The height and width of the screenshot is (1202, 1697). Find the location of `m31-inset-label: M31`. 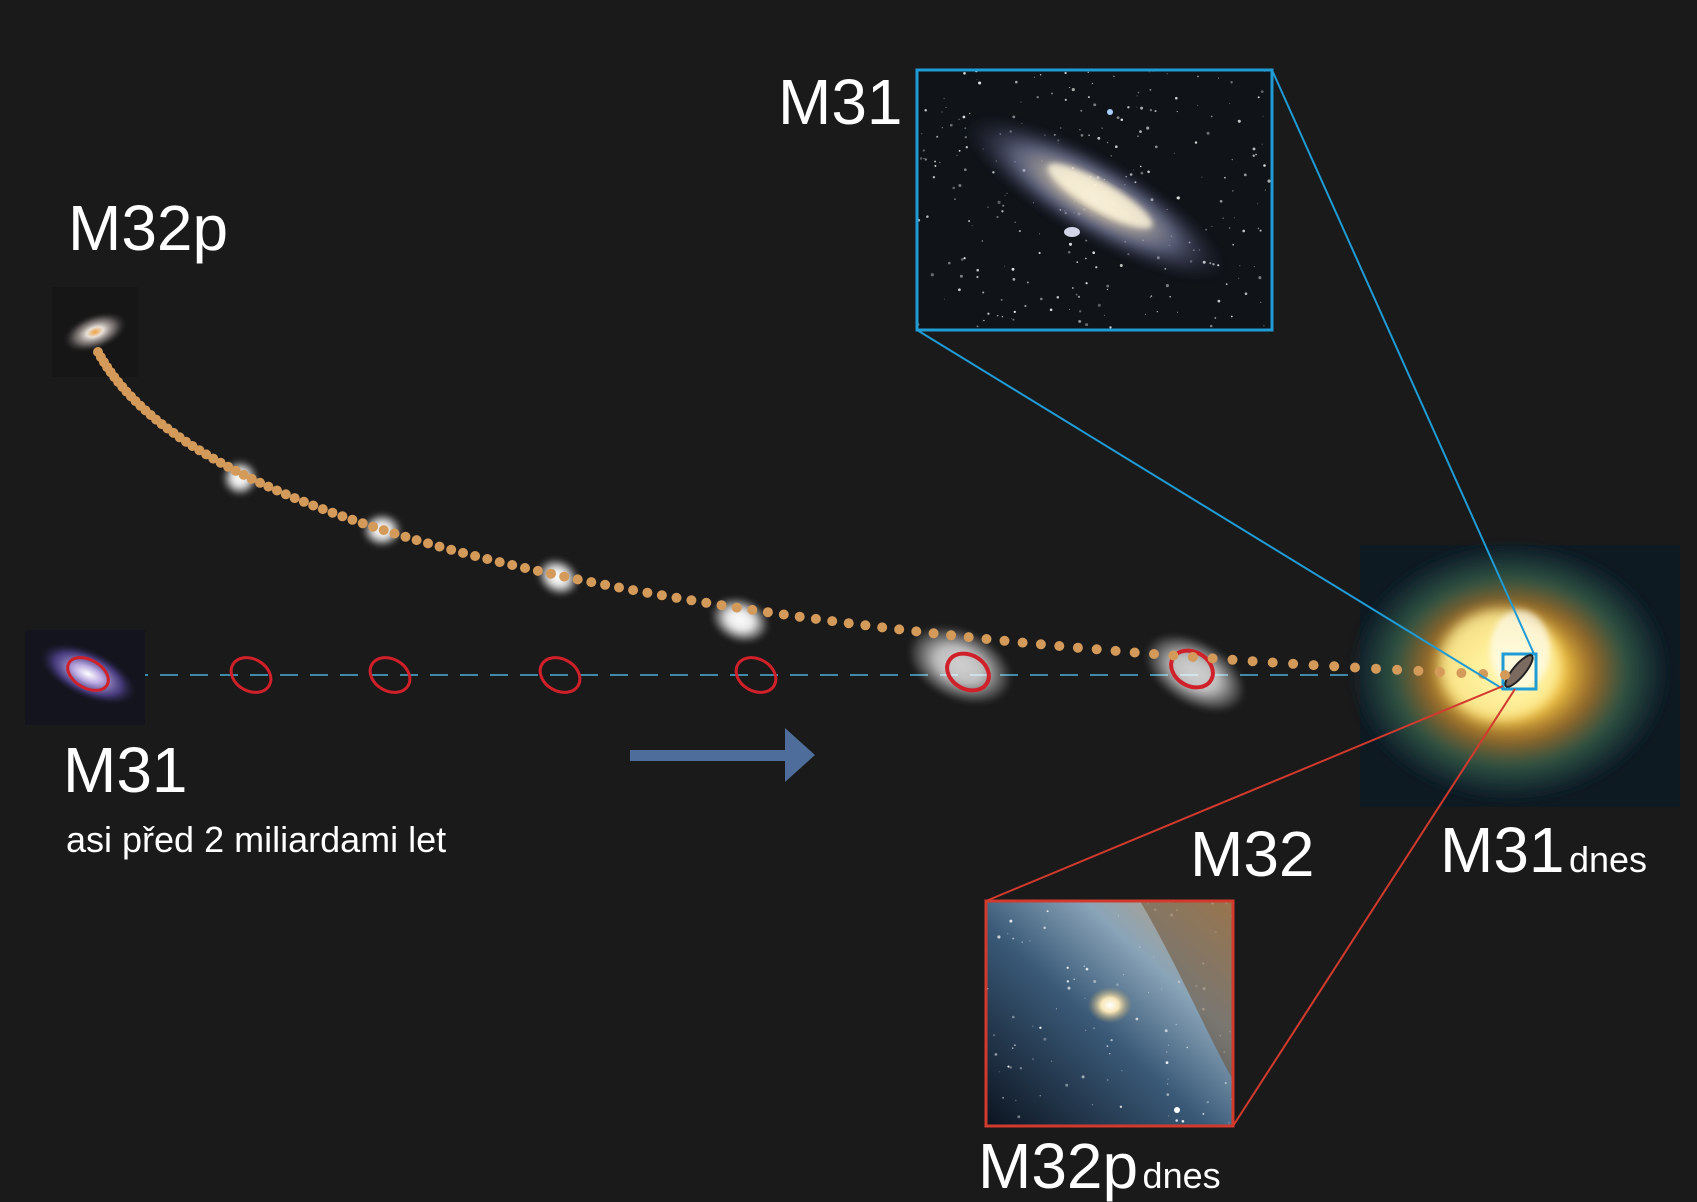

m31-inset-label: M31 is located at coordinates (840, 102).